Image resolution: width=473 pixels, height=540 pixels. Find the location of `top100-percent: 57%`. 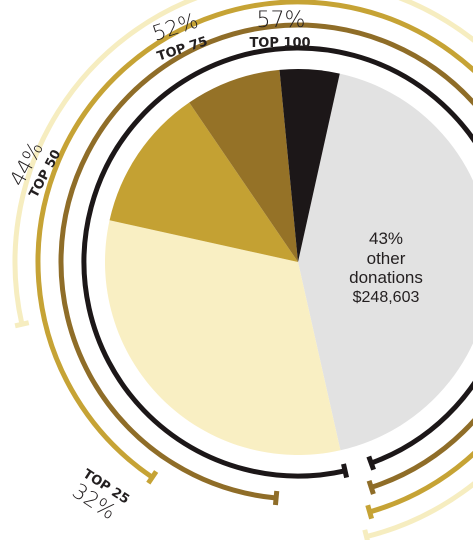

top100-percent: 57% is located at coordinates (281, 20).